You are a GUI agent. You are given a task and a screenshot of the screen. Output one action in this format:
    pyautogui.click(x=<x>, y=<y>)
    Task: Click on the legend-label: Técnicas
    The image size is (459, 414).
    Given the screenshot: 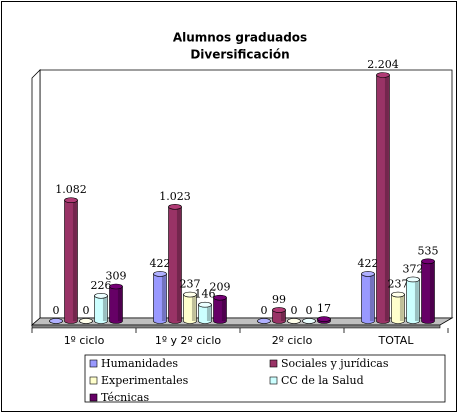 What is the action you would take?
    pyautogui.click(x=125, y=397)
    